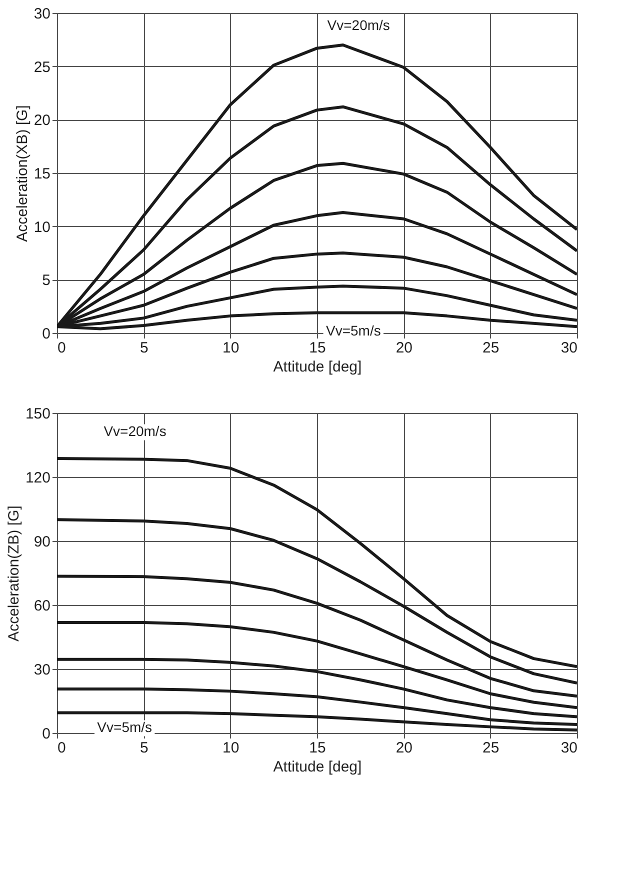  I want to click on y-tick-label: 25, so click(42, 67).